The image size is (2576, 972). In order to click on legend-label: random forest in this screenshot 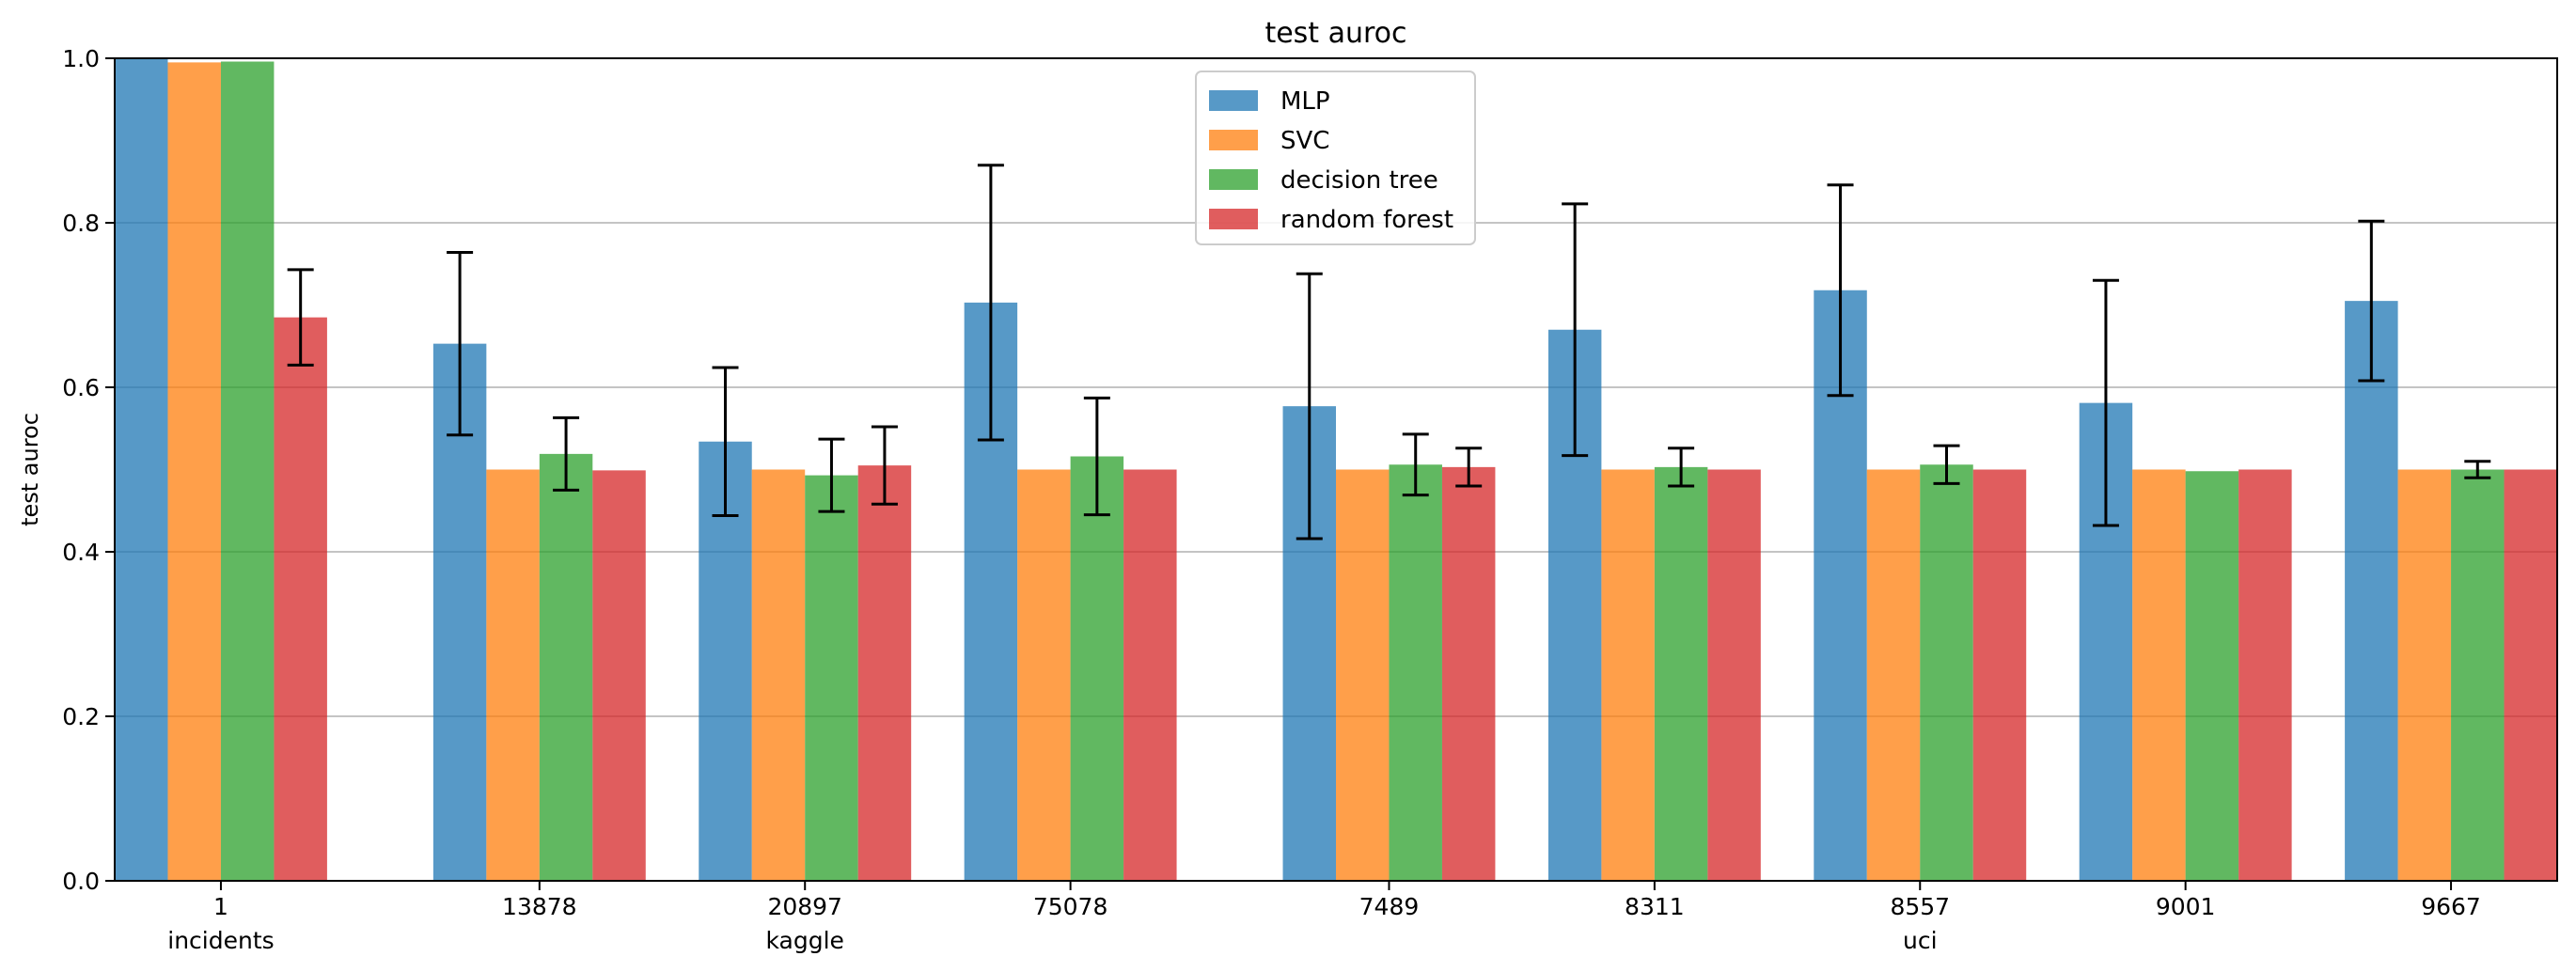, I will do `click(1366, 220)`.